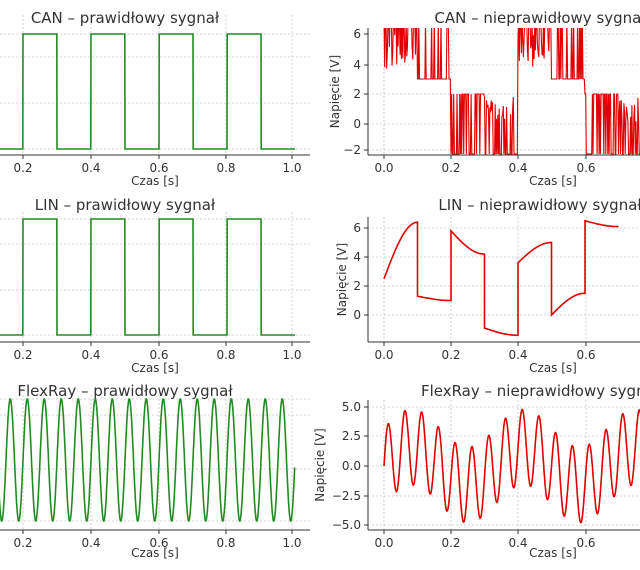  What do you see at coordinates (530, 391) in the screenshot?
I see `chart-title: FlexRay – nieprawidłowy sygnał` at bounding box center [530, 391].